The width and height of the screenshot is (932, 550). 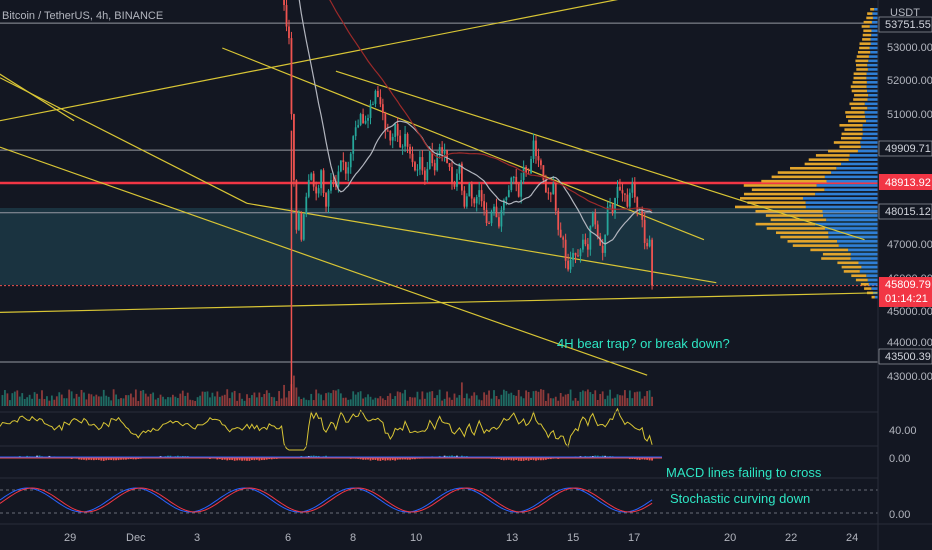 What do you see at coordinates (908, 149) in the screenshot?
I see `price-label: 49909.71` at bounding box center [908, 149].